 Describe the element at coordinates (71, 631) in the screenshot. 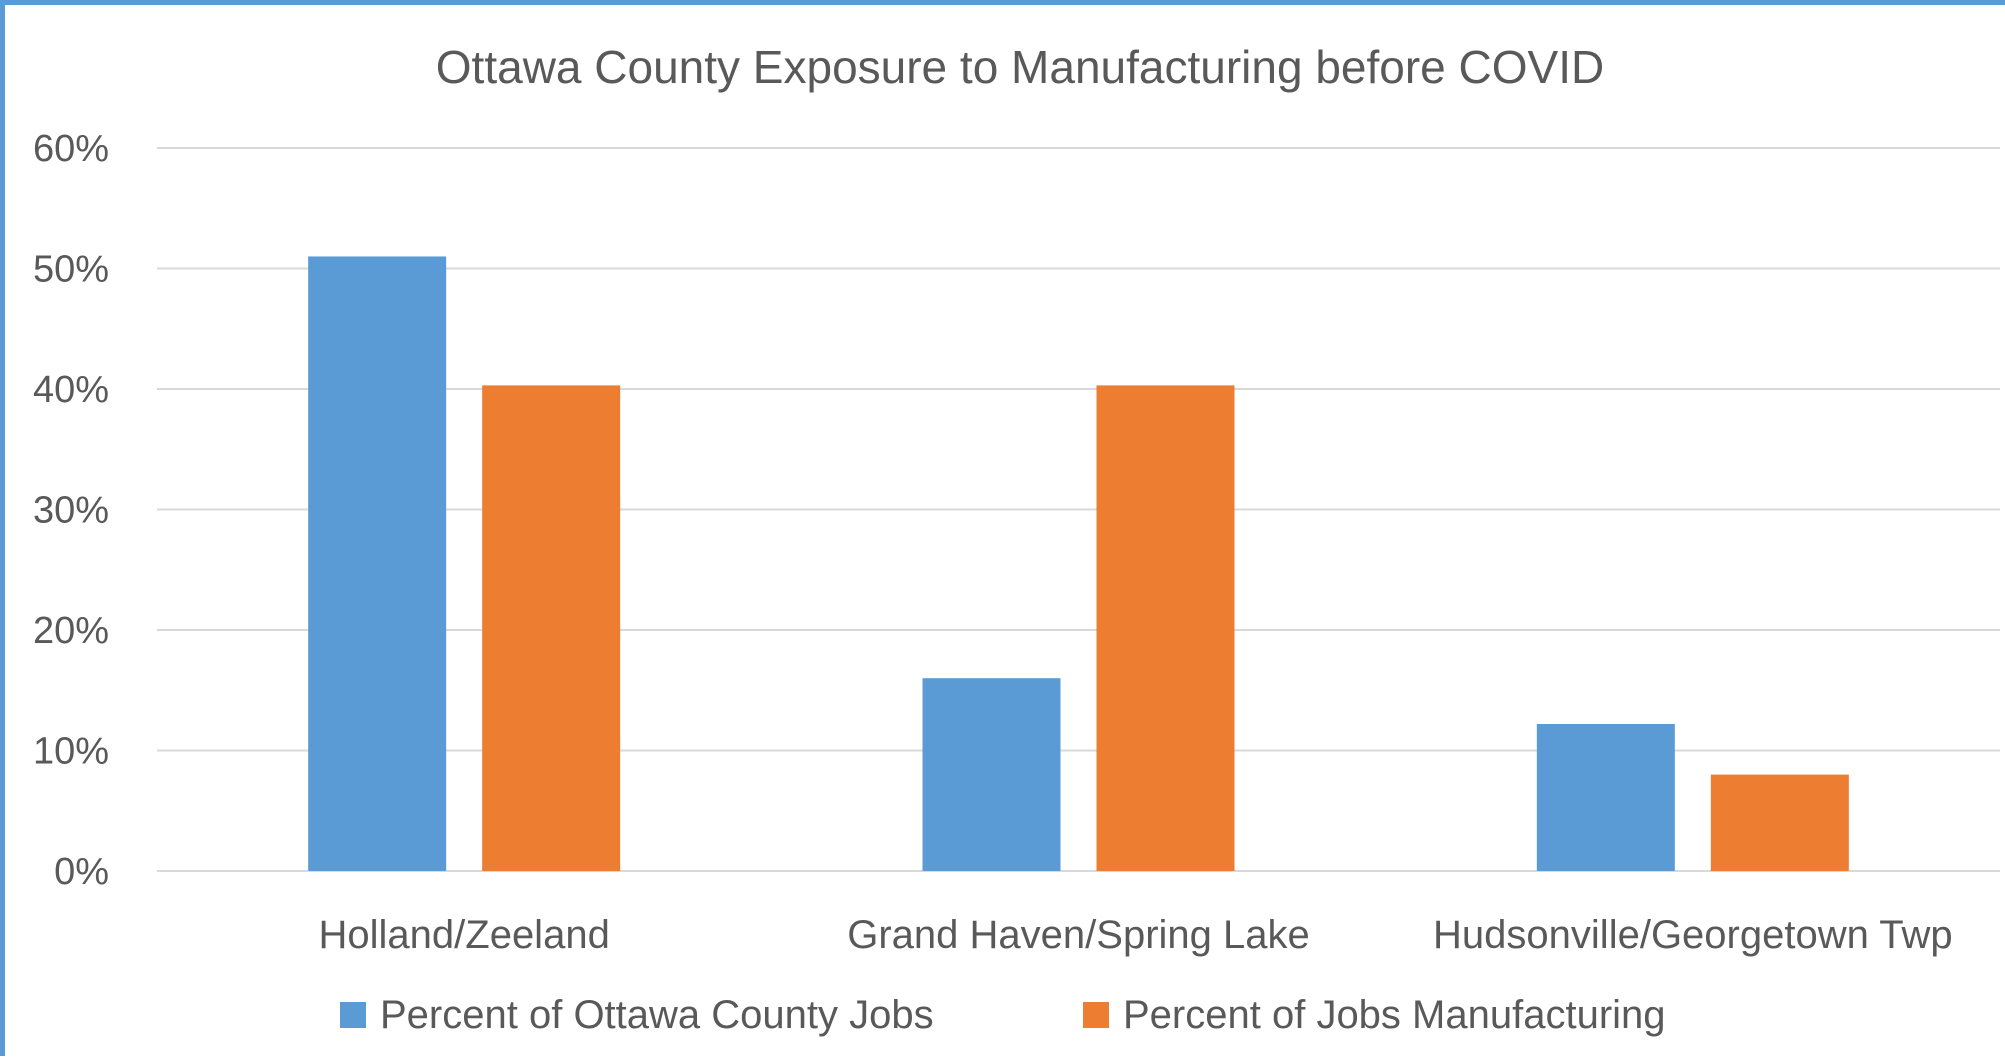

I see `y-tick-label: 20%` at that location.